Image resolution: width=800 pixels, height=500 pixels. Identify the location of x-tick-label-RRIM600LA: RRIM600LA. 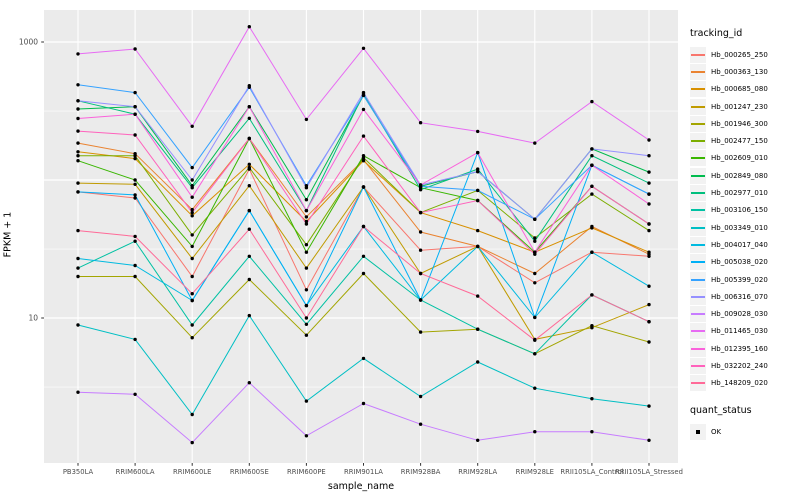
(135, 472).